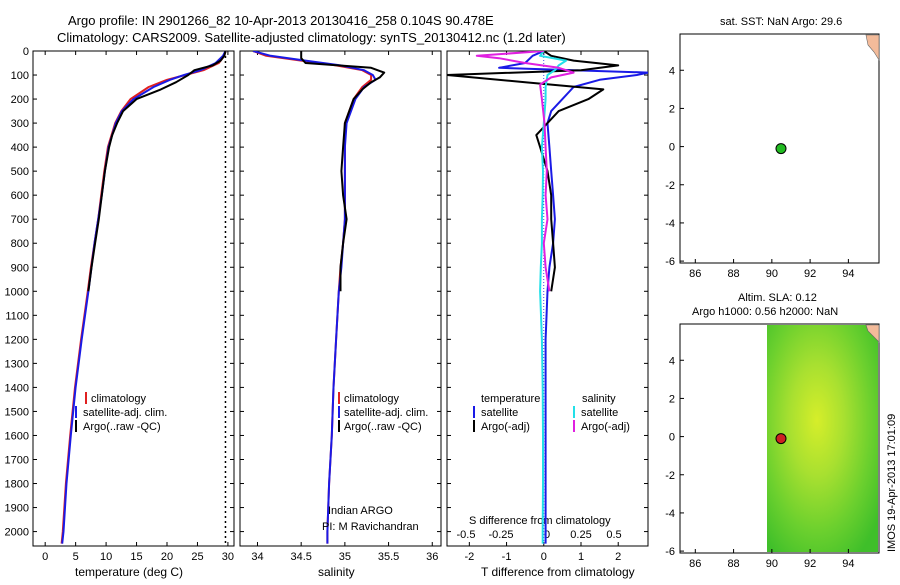 This screenshot has height=585, width=900. Describe the element at coordinates (383, 427) in the screenshot. I see `sal-legend-argo: Argo(..raw -QC)` at that location.